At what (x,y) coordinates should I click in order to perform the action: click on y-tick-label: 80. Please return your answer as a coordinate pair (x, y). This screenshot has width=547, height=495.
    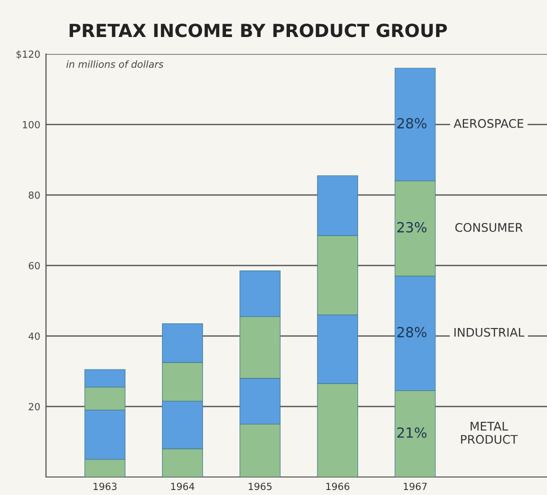
    Looking at the image, I should click on (34, 195).